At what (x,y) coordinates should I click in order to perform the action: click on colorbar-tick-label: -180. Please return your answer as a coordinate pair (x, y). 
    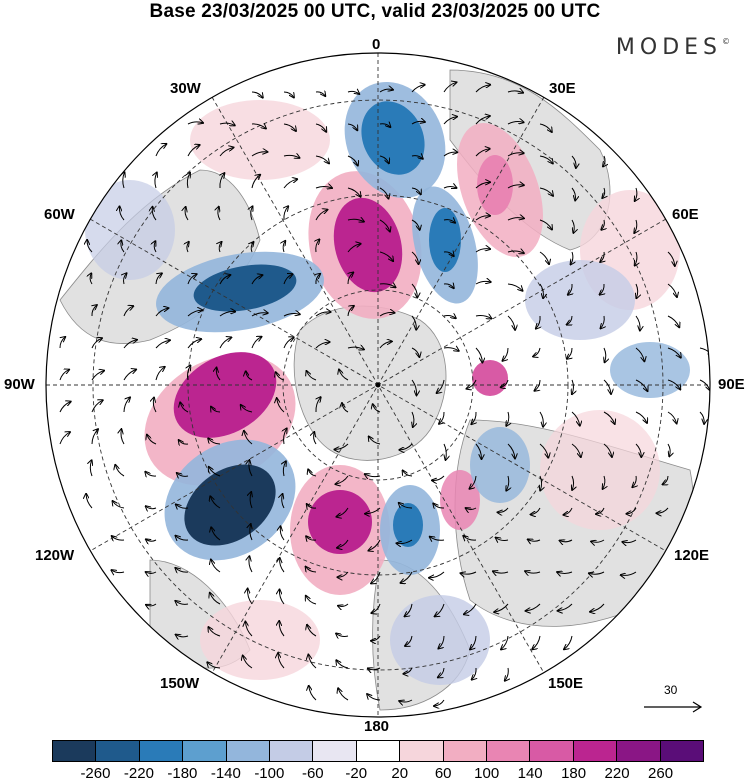
    Looking at the image, I should click on (182, 773).